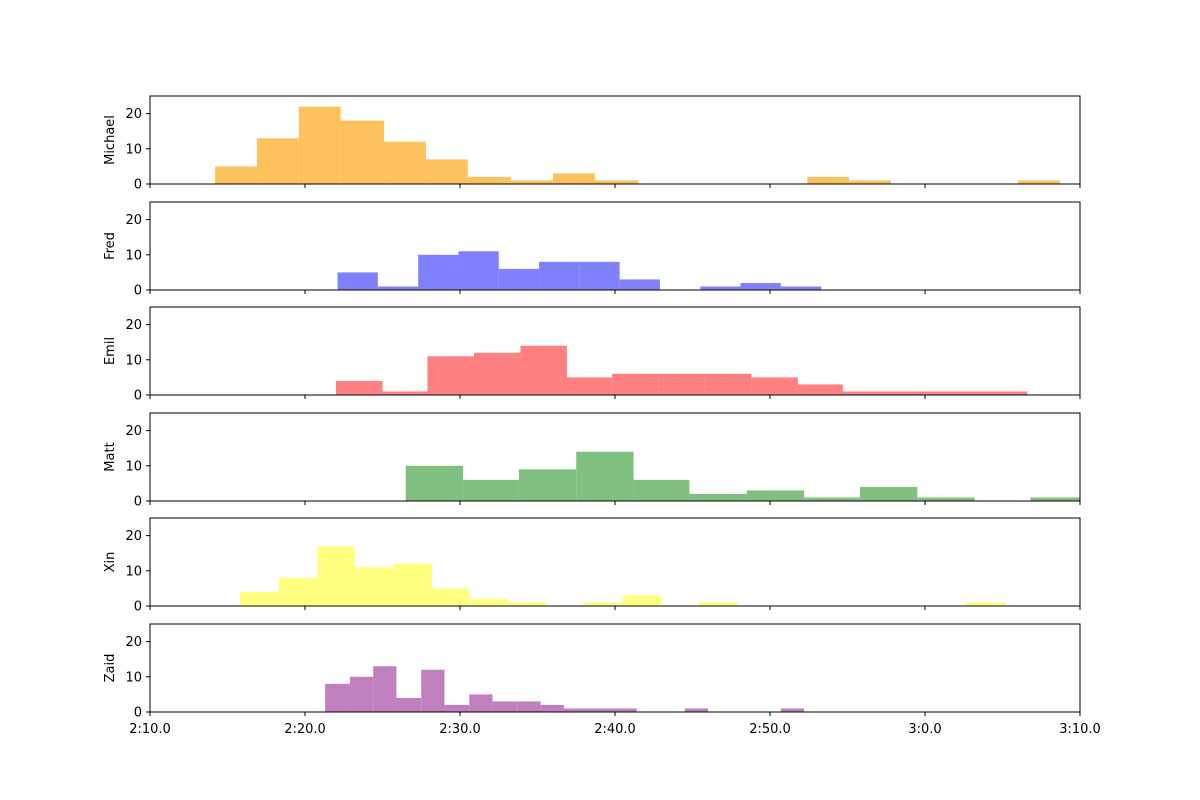 The image size is (1200, 800). Describe the element at coordinates (110, 562) in the screenshot. I see `series-label: Xin` at that location.